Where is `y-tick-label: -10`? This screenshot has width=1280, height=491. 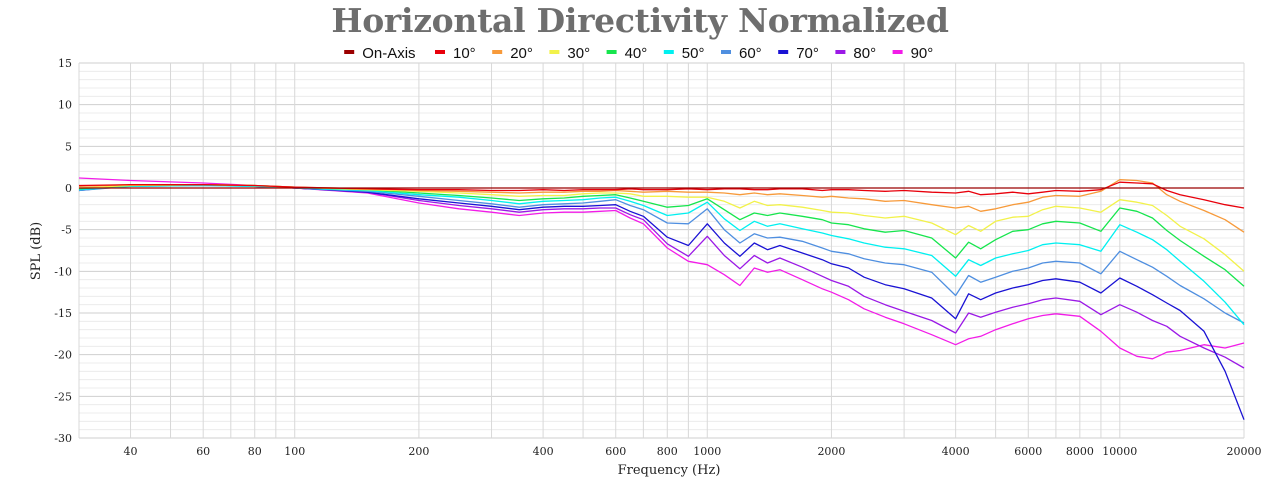
y-tick-label: -10 is located at coordinates (63, 271).